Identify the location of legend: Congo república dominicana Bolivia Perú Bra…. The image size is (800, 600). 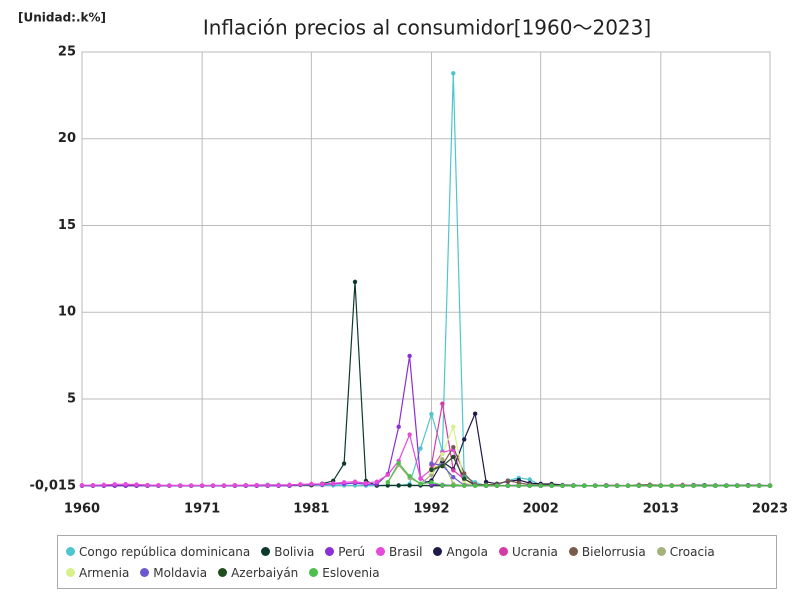
(417, 562).